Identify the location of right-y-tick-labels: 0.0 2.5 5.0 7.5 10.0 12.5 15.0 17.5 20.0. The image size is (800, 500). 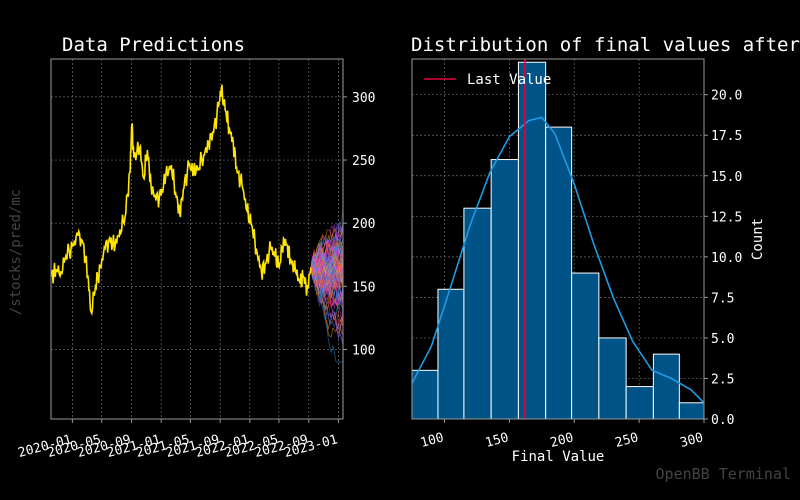
(726, 258).